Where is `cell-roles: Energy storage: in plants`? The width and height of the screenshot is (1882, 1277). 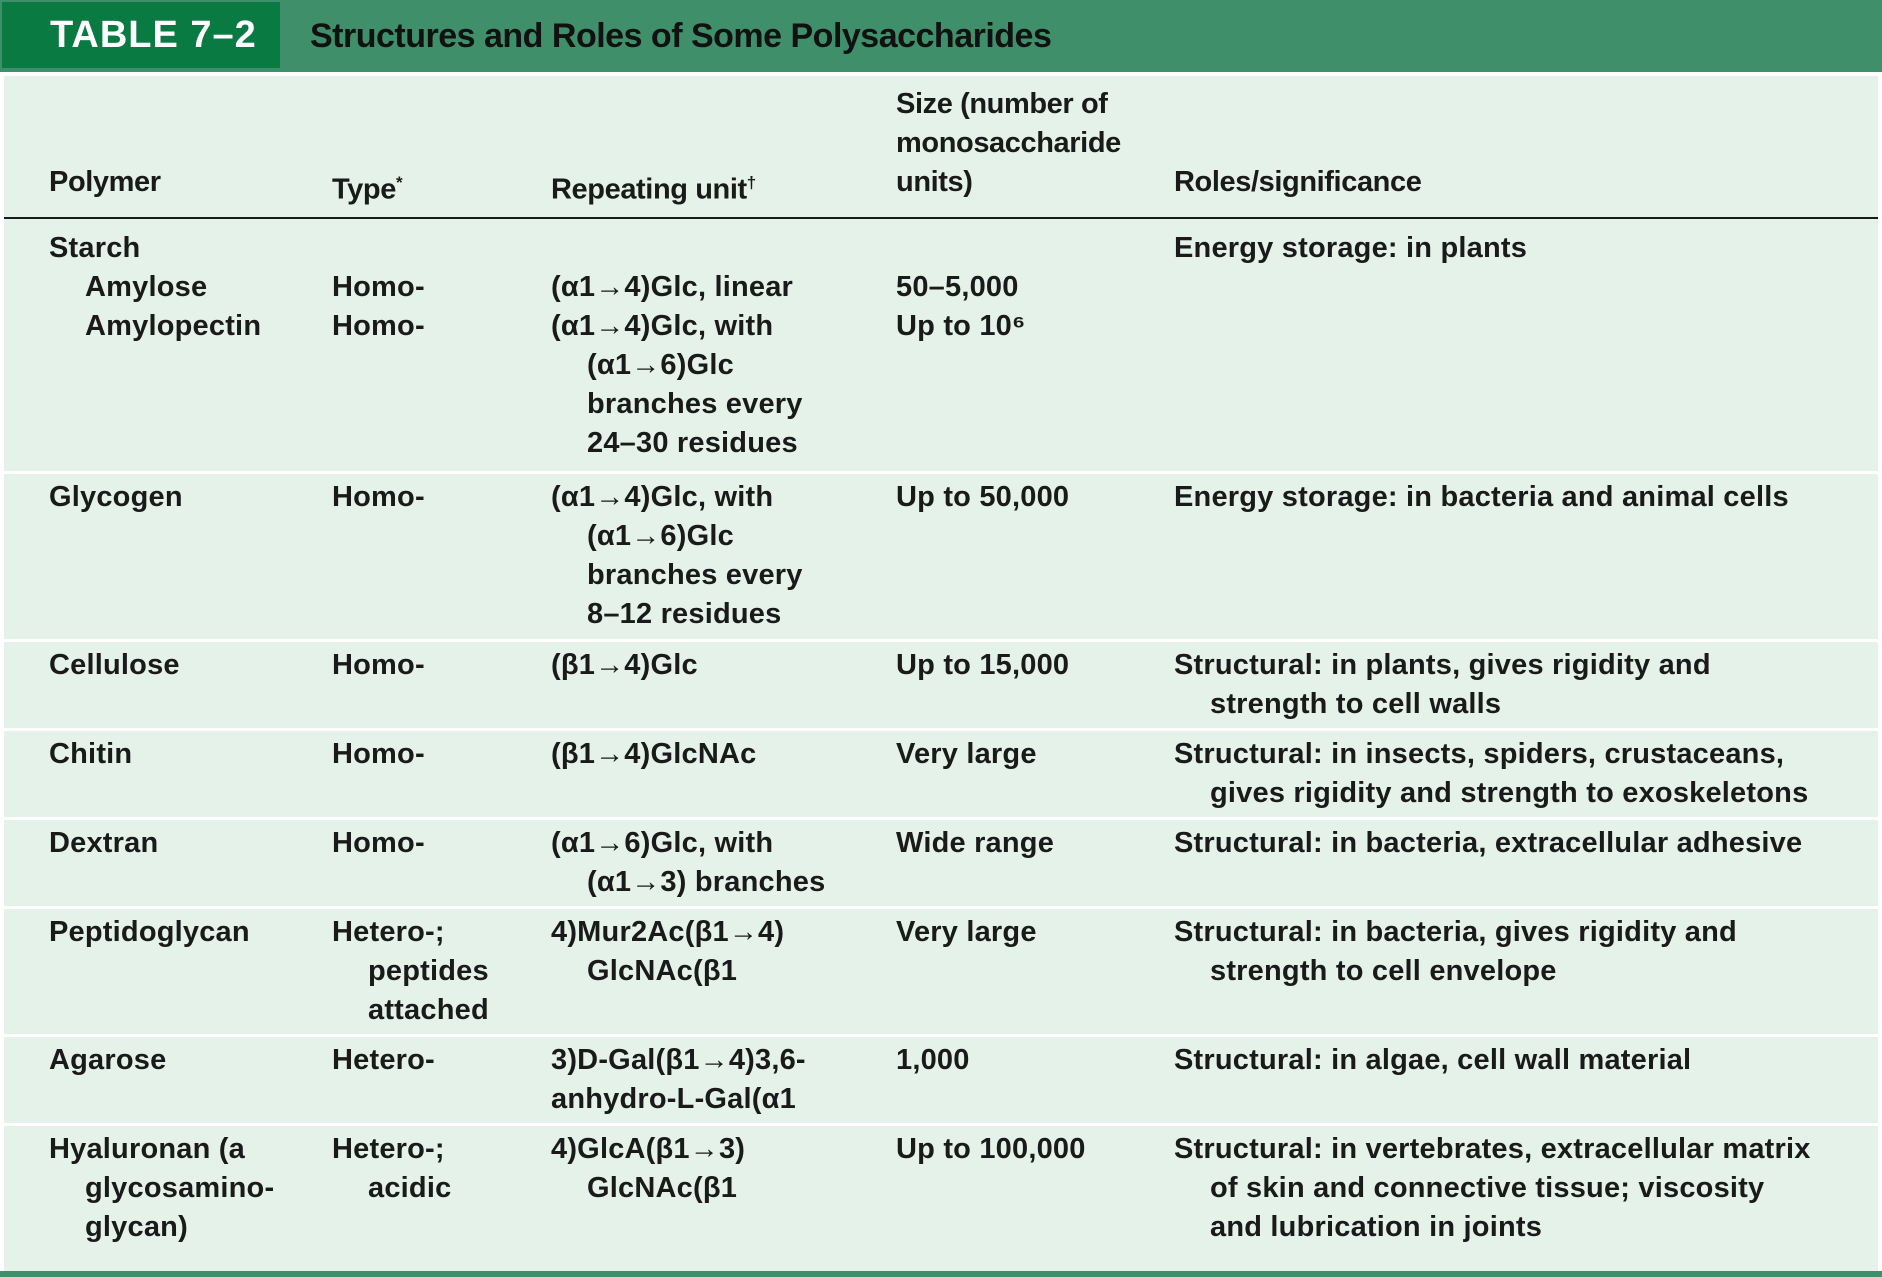 cell-roles: Energy storage: in plants is located at coordinates (1351, 248).